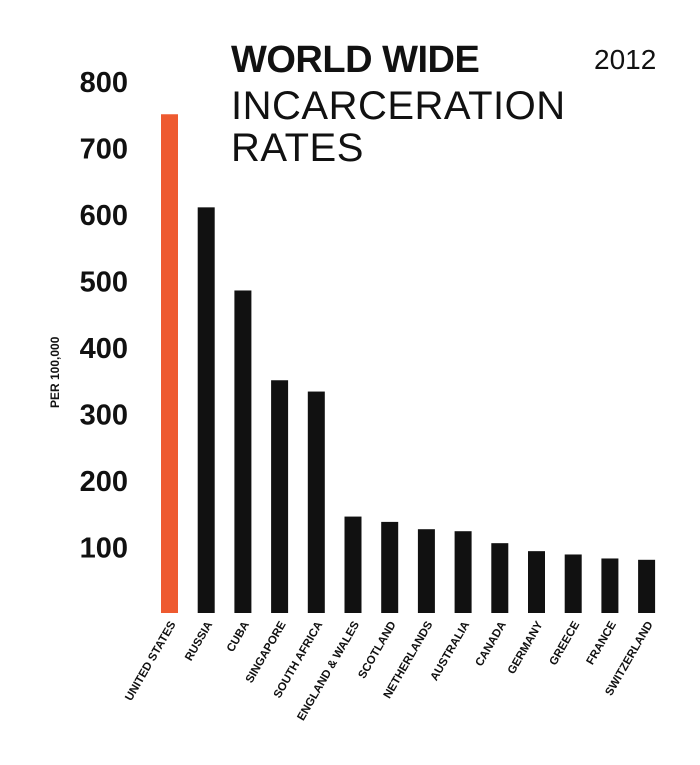  Describe the element at coordinates (355, 60) in the screenshot. I see `chart-title-bold: WORLD WIDE` at that location.